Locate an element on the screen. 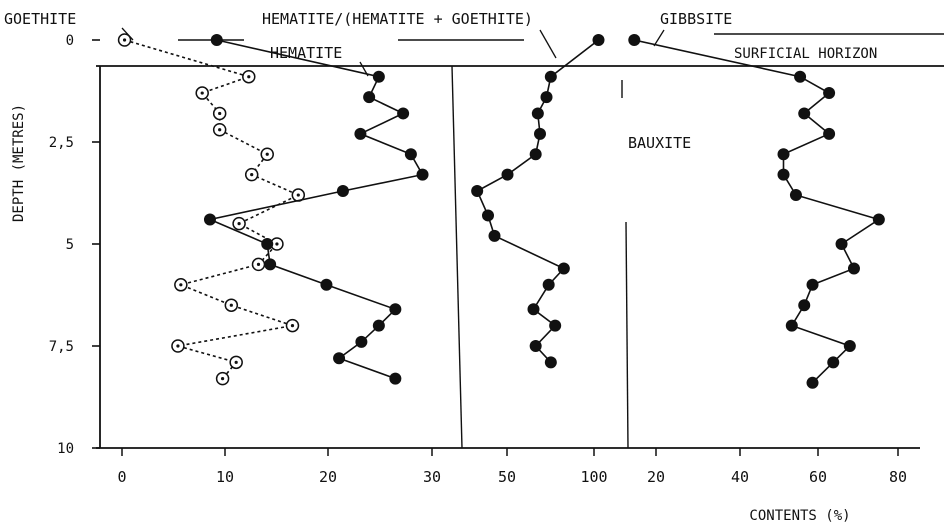 The height and width of the screenshot is (530, 944). y-tick-label: 10 is located at coordinates (65, 449).